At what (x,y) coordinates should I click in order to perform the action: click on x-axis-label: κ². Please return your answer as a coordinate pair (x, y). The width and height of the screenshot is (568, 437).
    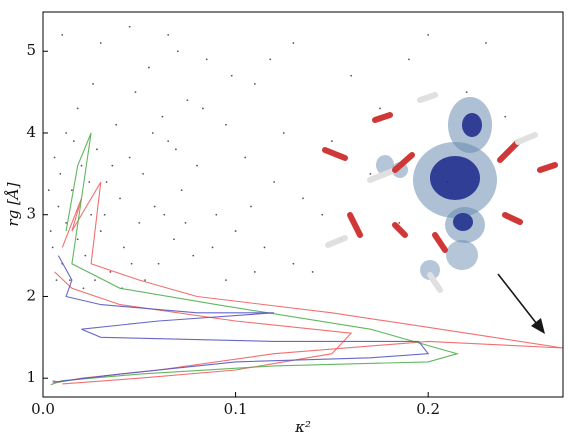
    Looking at the image, I should click on (302, 427).